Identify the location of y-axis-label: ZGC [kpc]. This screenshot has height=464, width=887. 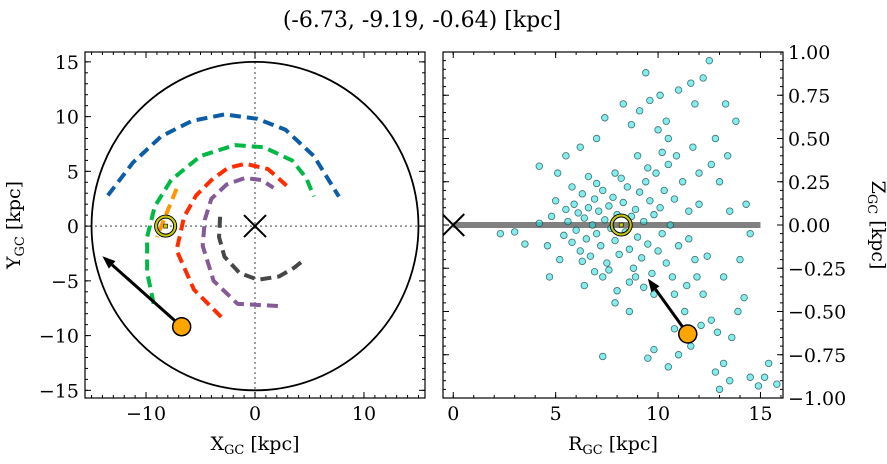
(875, 225).